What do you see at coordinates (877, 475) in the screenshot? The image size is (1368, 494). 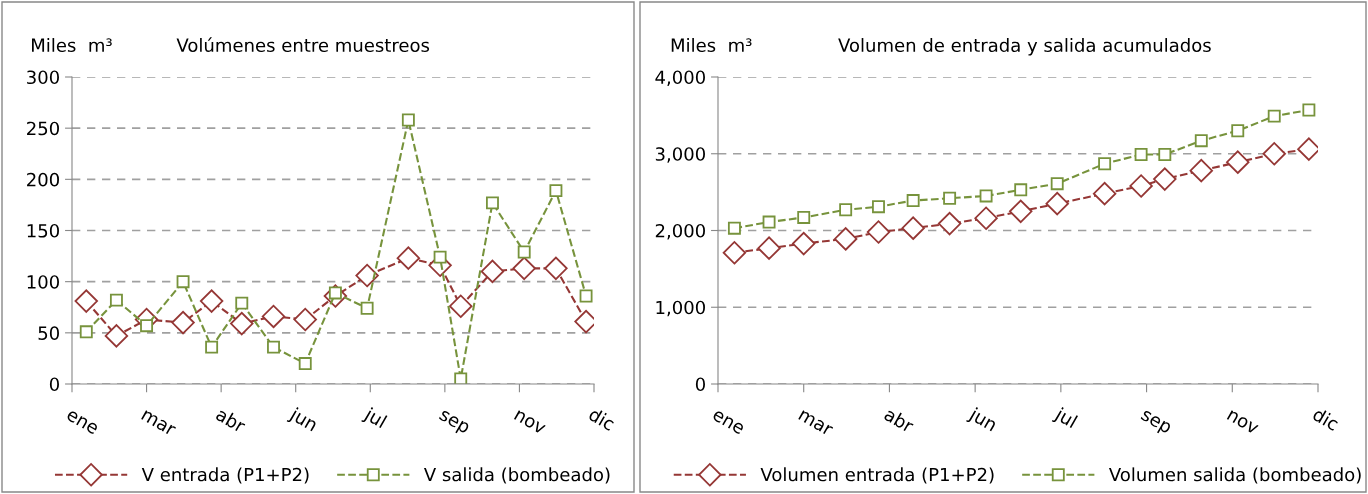 I see `legend-label: Volumen entrada (P1+P2)` at bounding box center [877, 475].